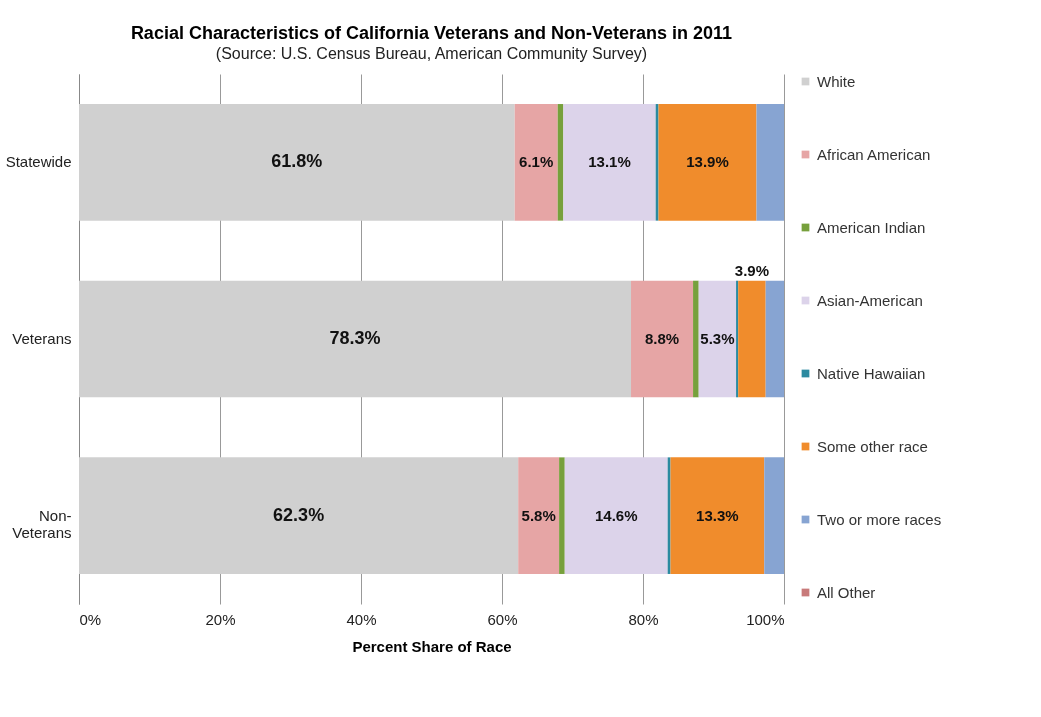 The width and height of the screenshot is (1041, 717). I want to click on legend-label: Some other race, so click(872, 446).